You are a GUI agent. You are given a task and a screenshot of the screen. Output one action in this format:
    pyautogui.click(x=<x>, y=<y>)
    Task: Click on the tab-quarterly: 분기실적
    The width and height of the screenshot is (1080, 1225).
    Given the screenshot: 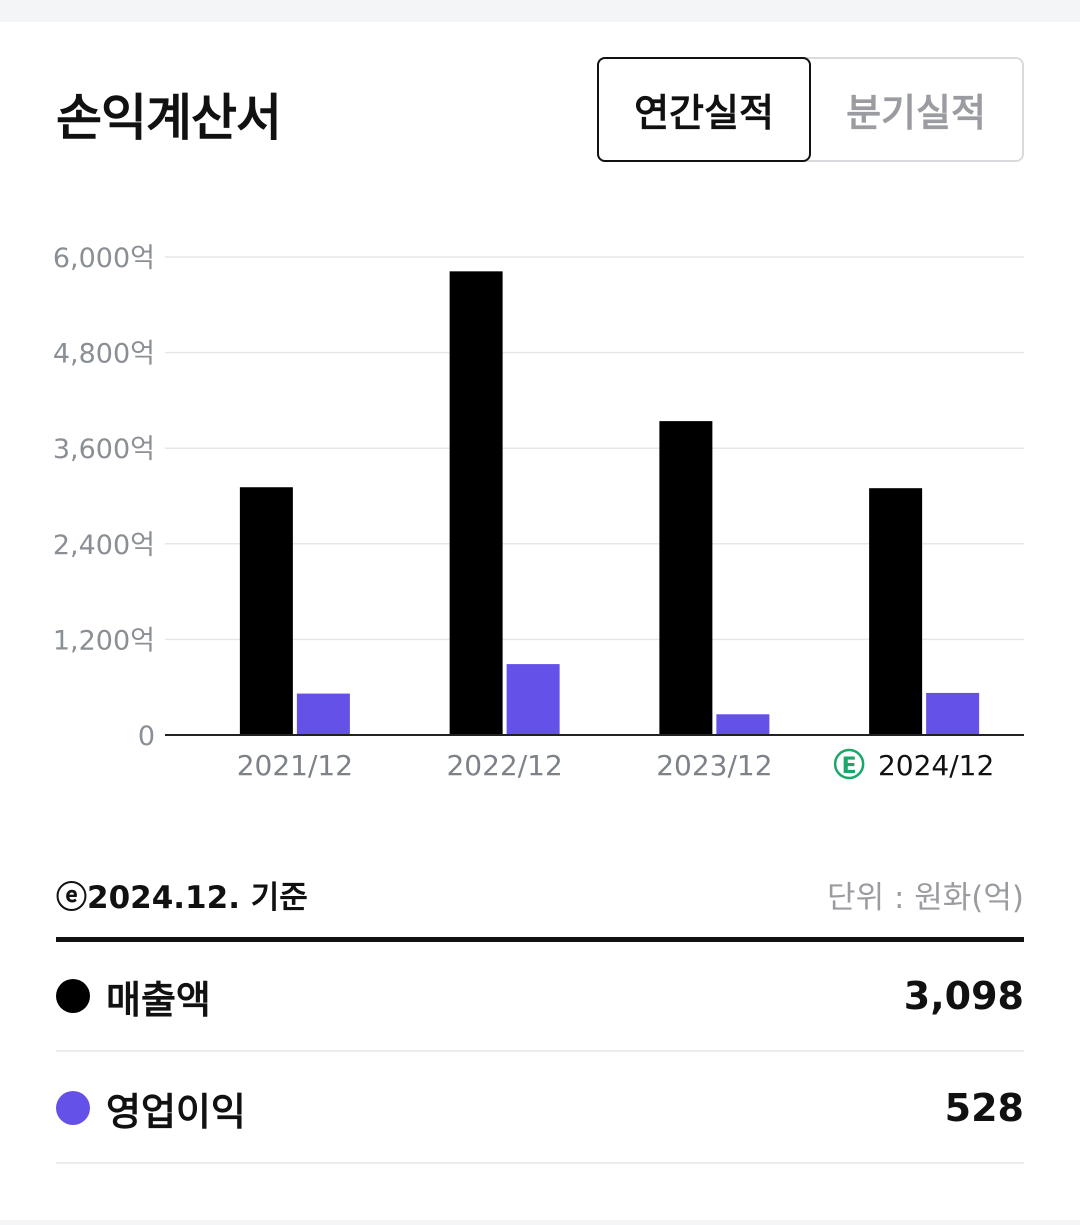 What is the action you would take?
    pyautogui.click(x=916, y=113)
    